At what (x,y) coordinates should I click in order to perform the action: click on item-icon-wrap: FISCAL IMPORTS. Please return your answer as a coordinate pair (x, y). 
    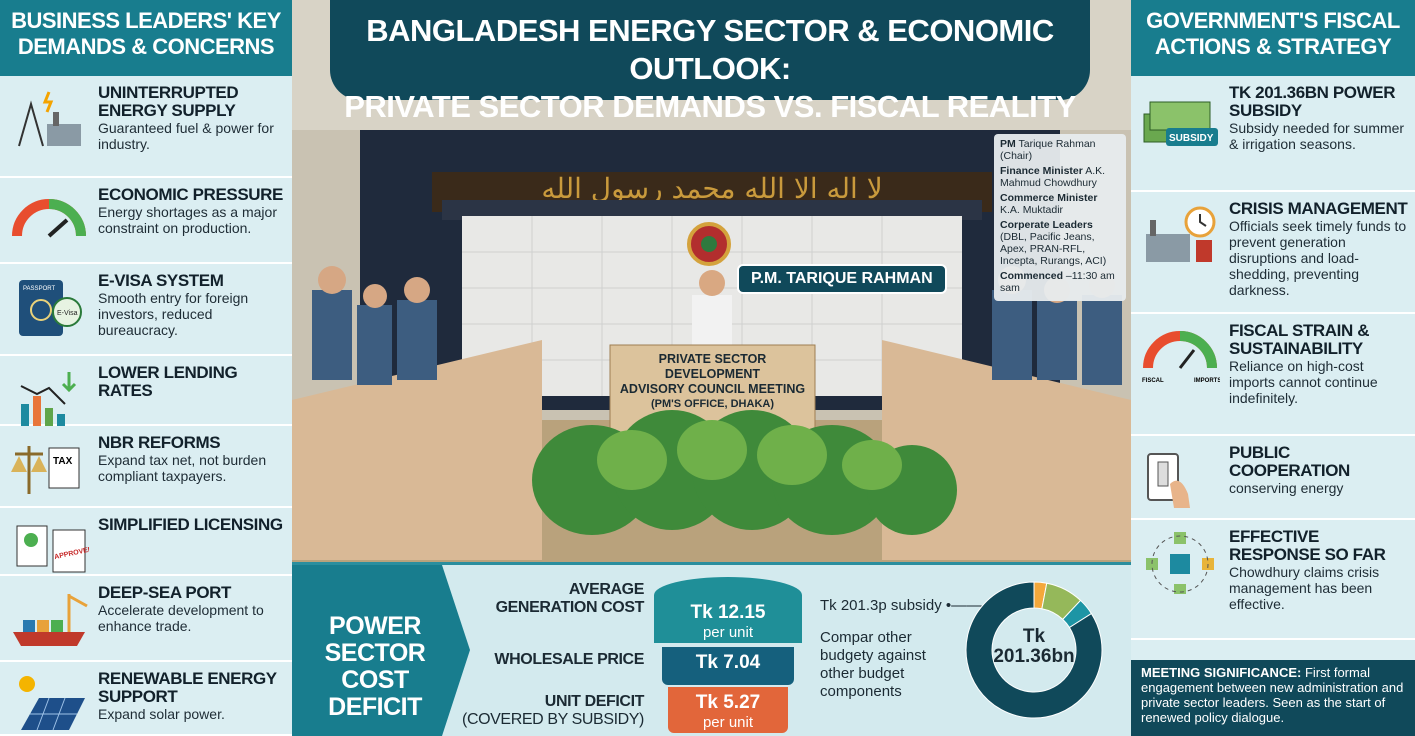
    Looking at the image, I should click on (1180, 355).